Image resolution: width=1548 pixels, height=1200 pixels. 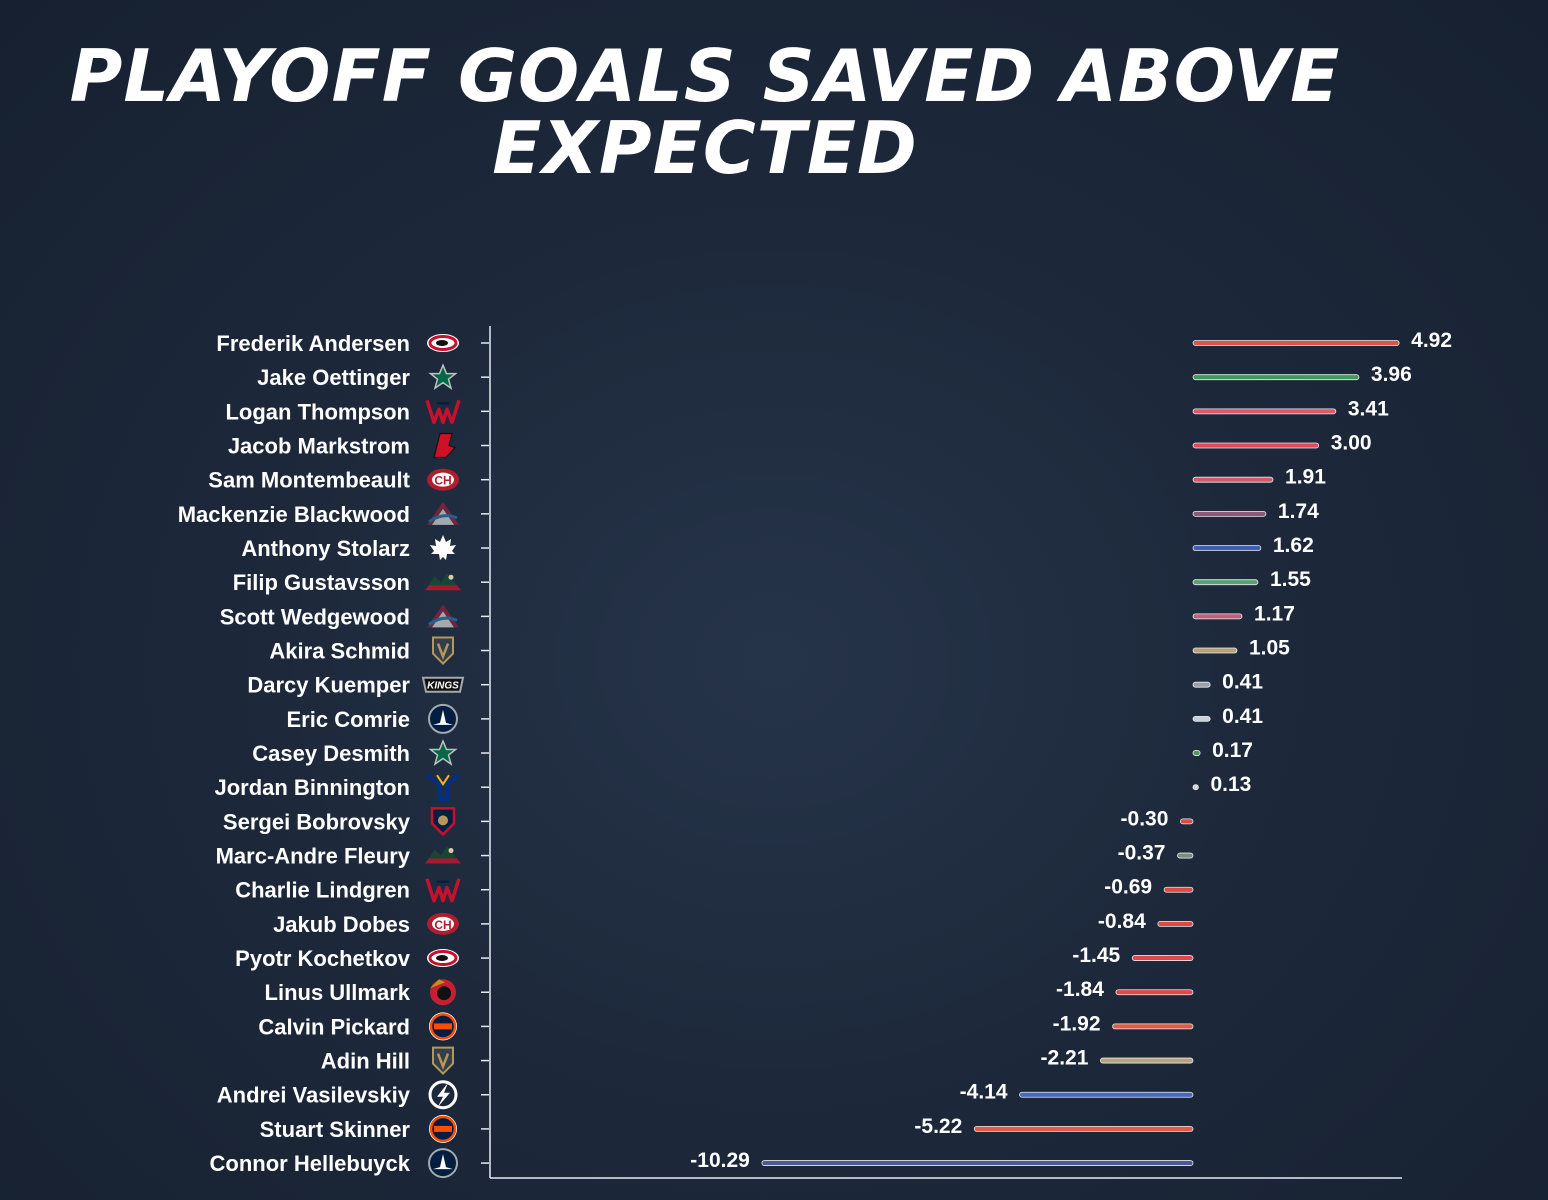 I want to click on senators-logo-icon-shape, so click(x=444, y=993).